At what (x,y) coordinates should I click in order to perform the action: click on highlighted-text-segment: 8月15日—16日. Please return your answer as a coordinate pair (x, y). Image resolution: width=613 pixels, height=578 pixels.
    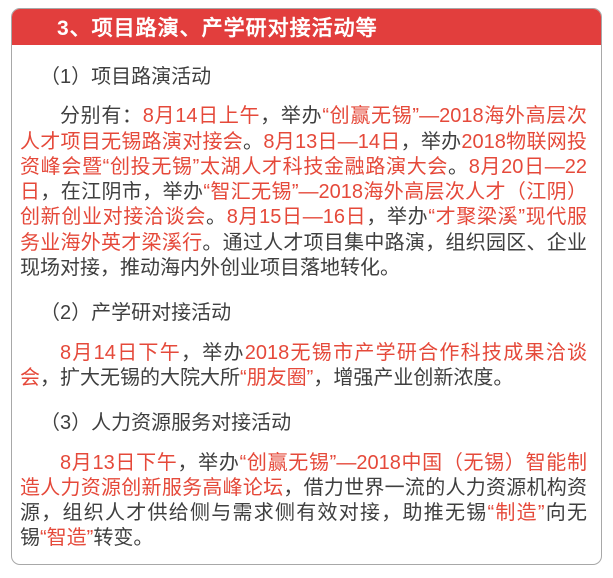
    Looking at the image, I should click on (296, 217).